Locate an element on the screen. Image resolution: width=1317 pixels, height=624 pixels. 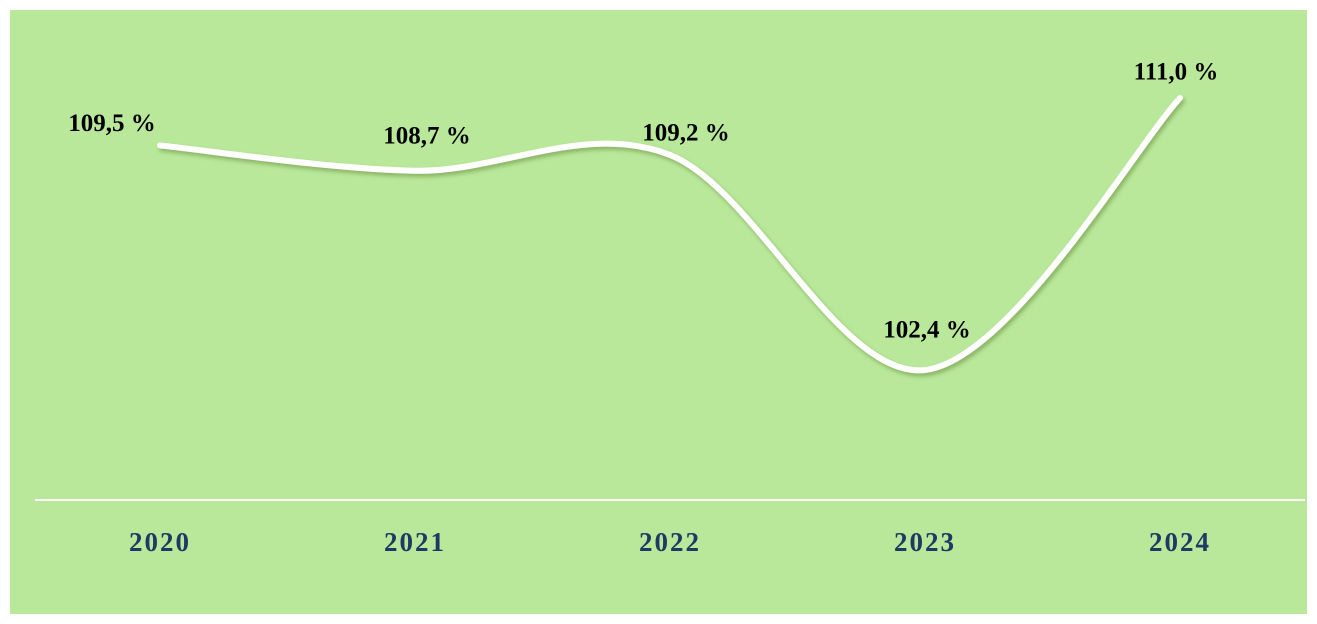
data-label: 102,4 % is located at coordinates (927, 330).